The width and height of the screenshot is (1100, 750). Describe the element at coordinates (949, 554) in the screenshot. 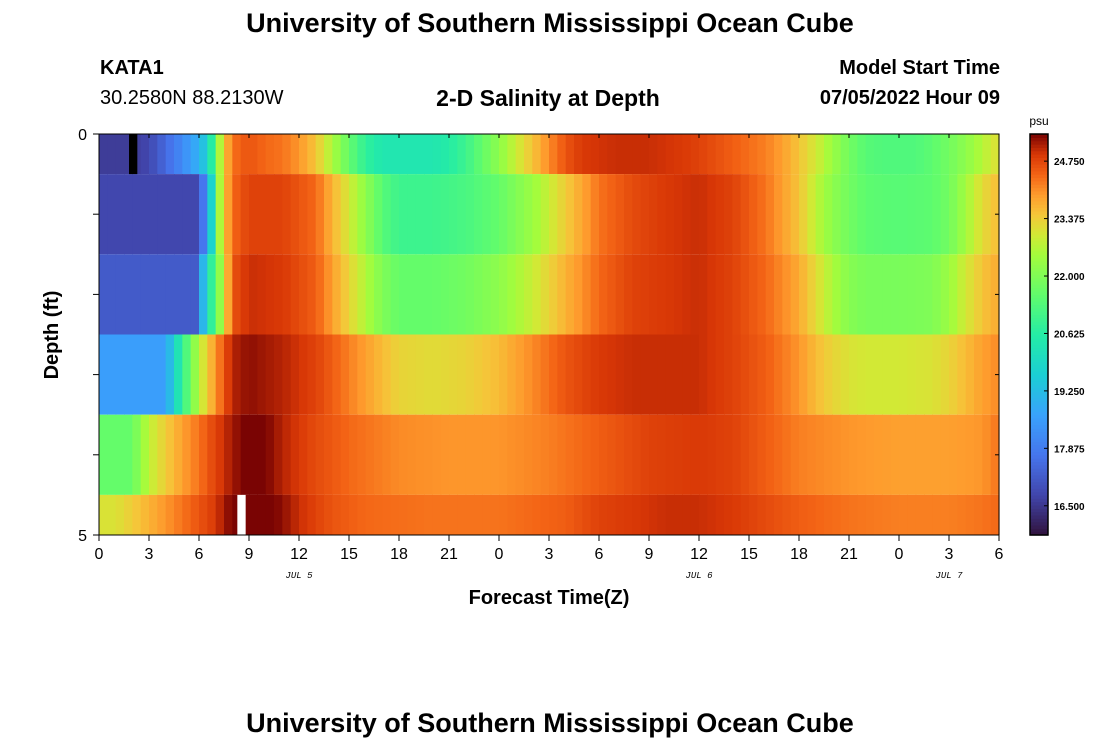

I see `x-tick-label: 3` at that location.